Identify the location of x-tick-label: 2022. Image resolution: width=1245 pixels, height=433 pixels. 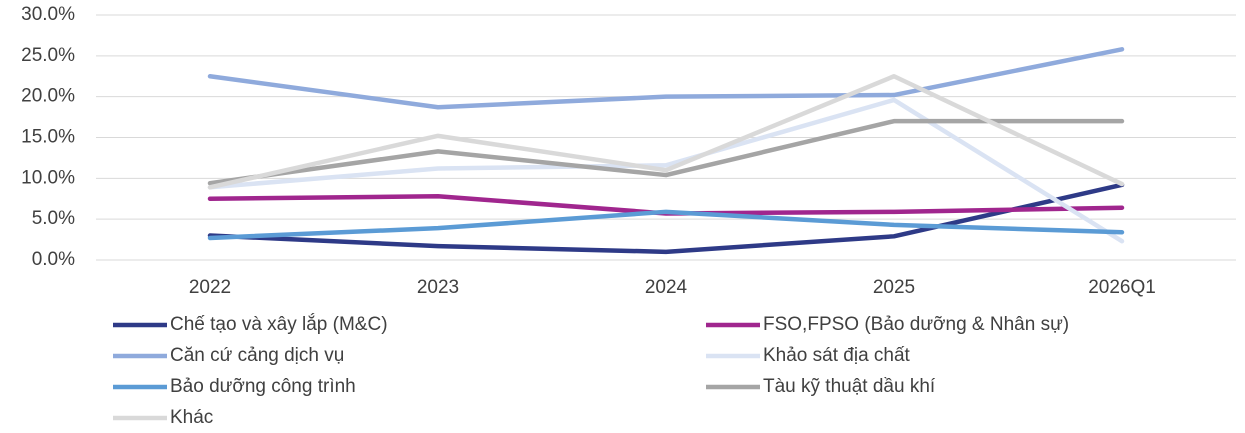
(210, 287).